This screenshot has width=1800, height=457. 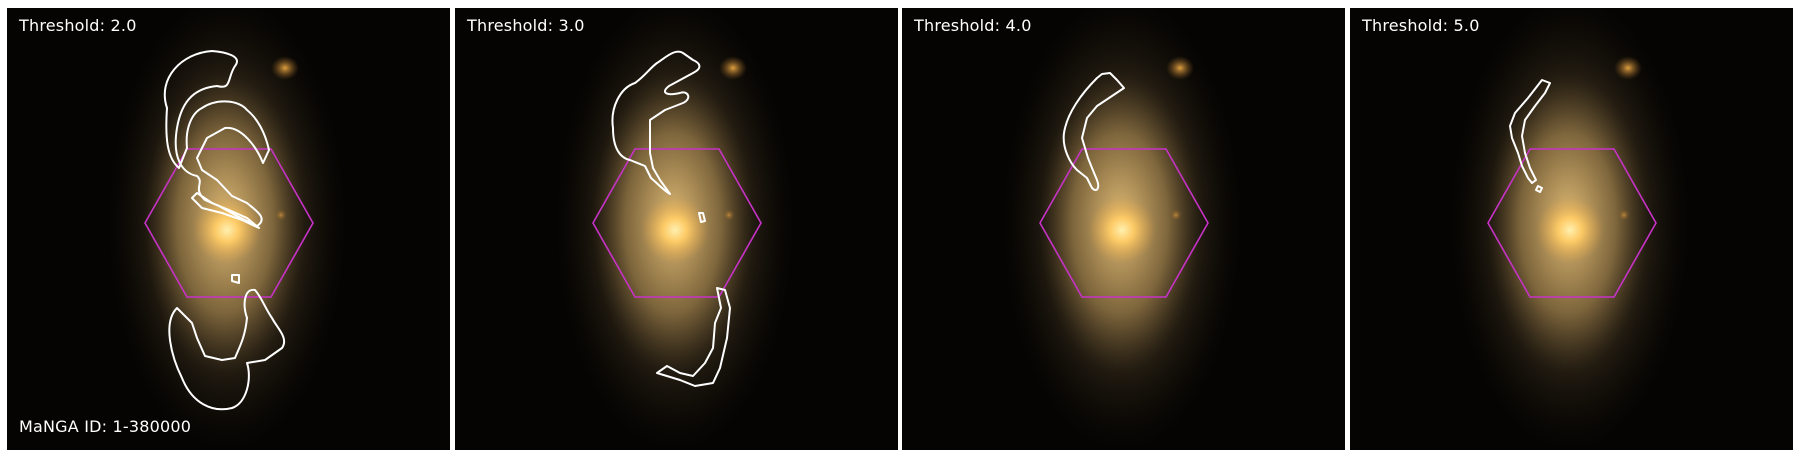 What do you see at coordinates (105, 426) in the screenshot?
I see `manga-id-label: MaNGA ID: 1-380000` at bounding box center [105, 426].